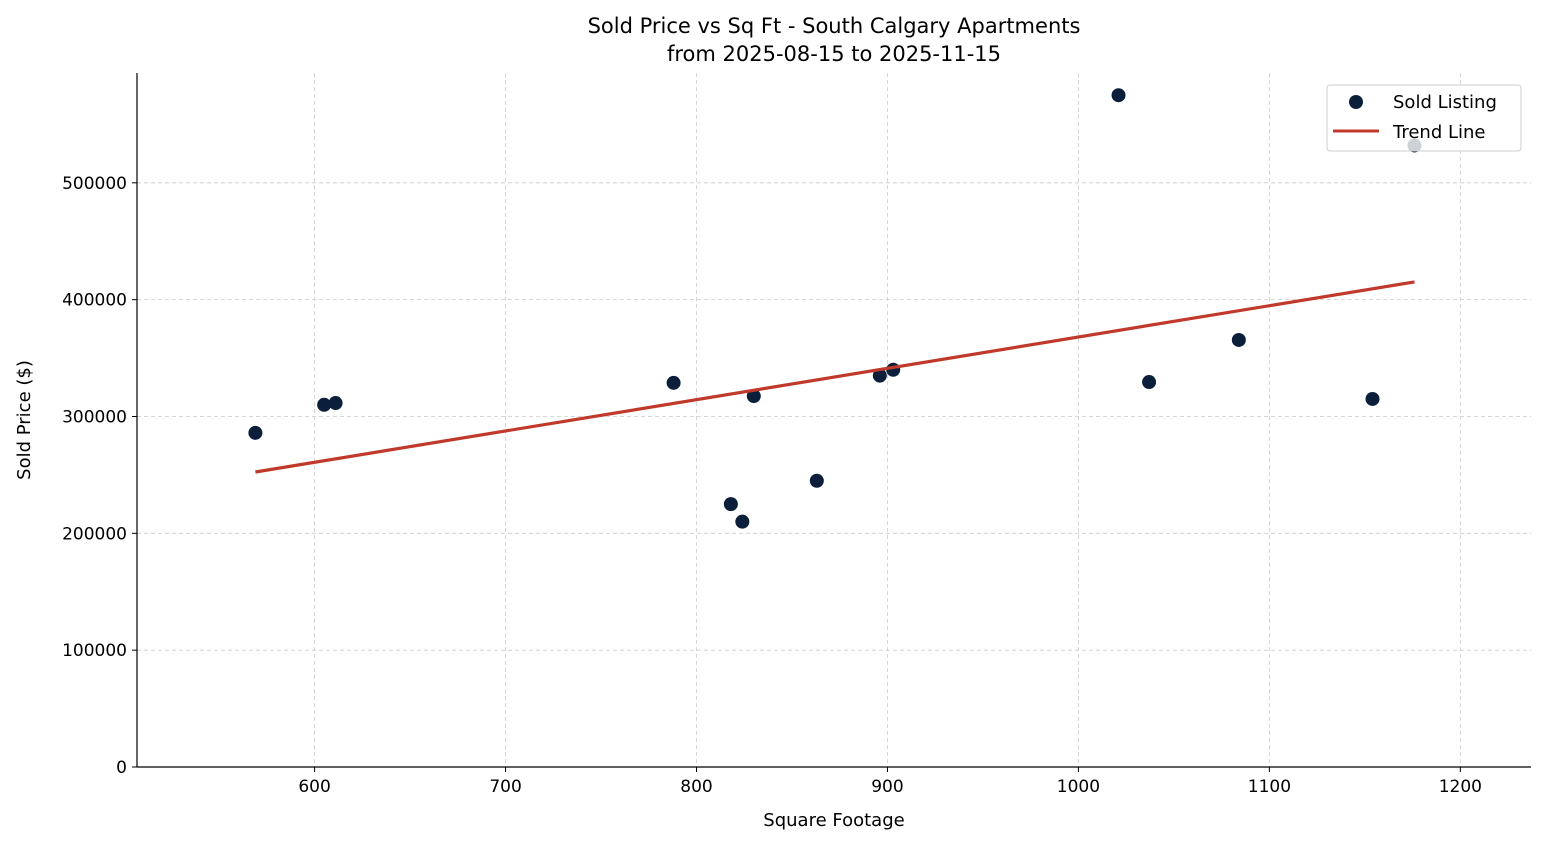 This screenshot has width=1547, height=845. I want to click on y-tick-label: 400000, so click(94, 301).